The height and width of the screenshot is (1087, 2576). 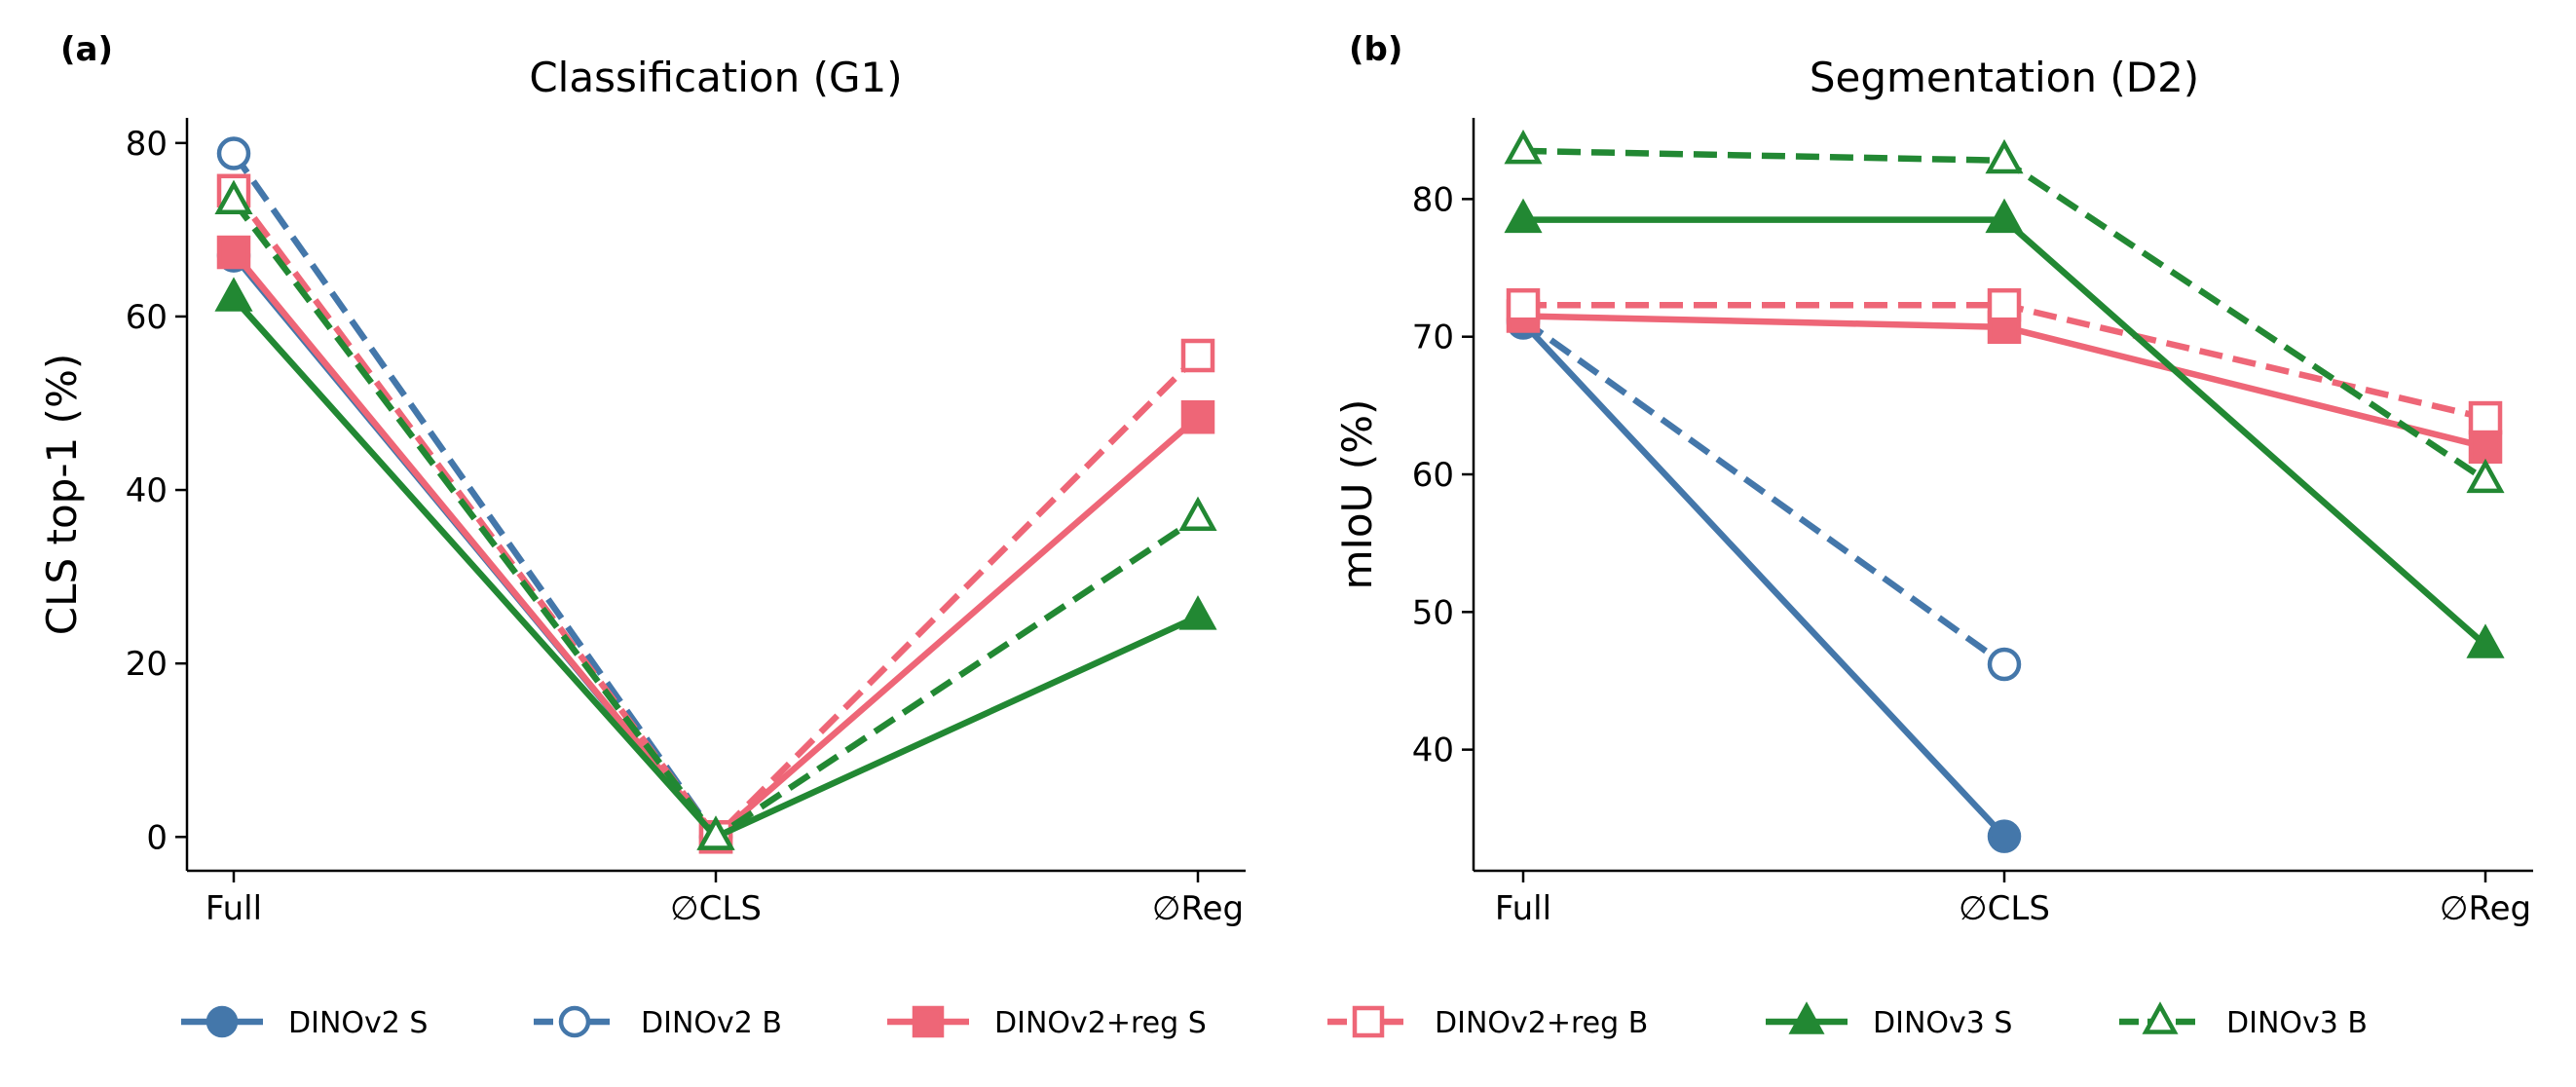 I want to click on legend-entry: DINOv3 B, so click(x=2243, y=1020).